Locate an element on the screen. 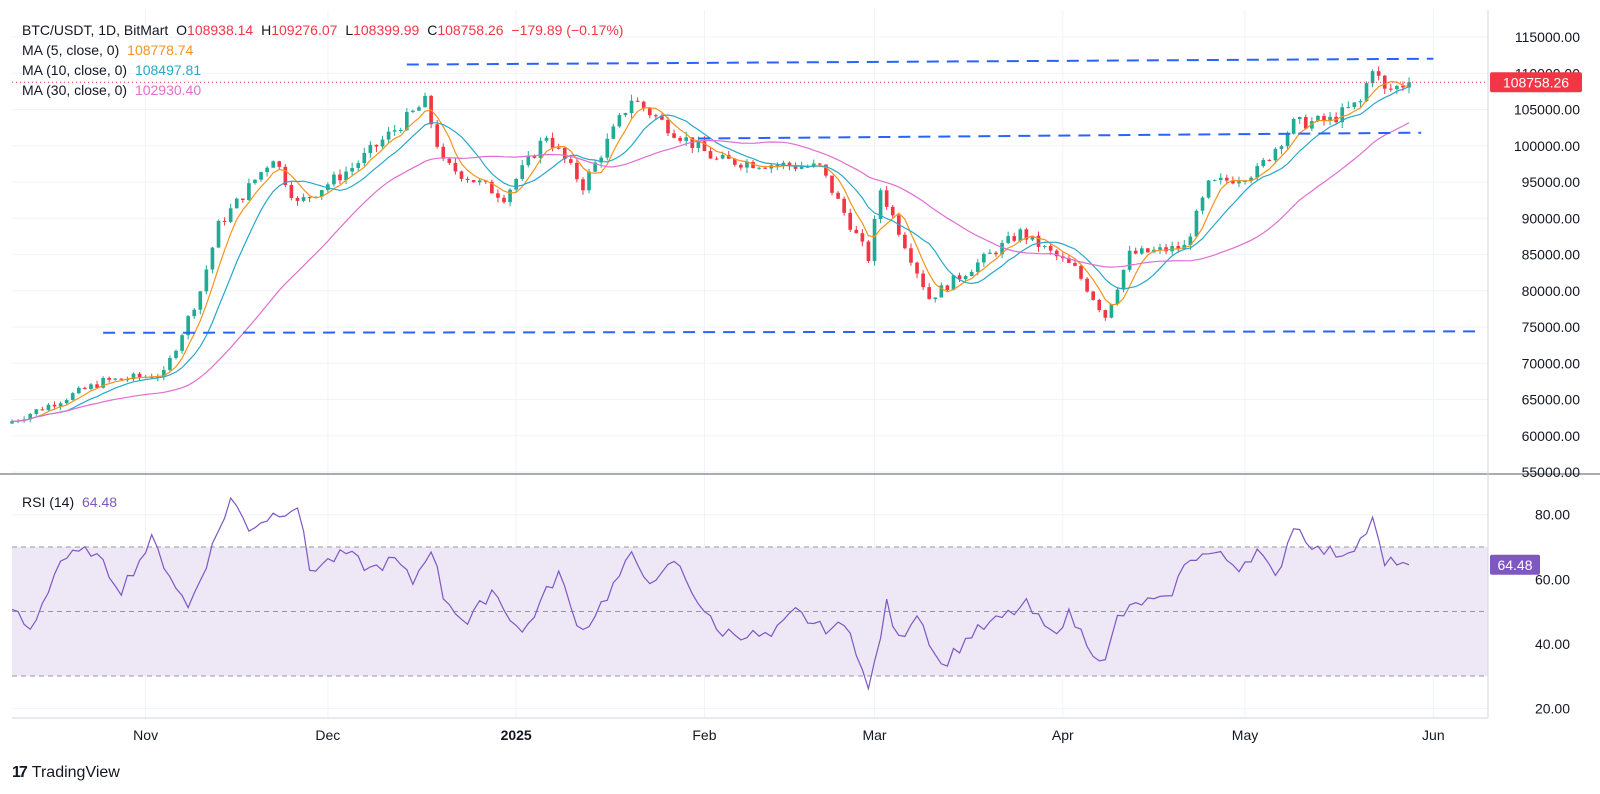 Image resolution: width=1600 pixels, height=794 pixels. price-tick-label: 95000.00 is located at coordinates (1551, 182).